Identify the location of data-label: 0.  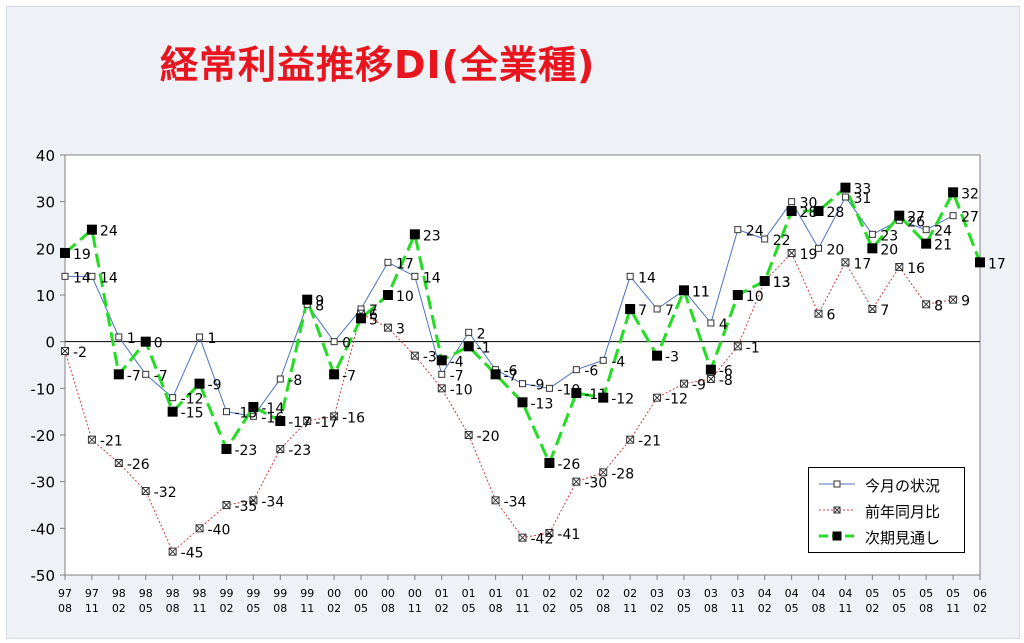
(346, 344).